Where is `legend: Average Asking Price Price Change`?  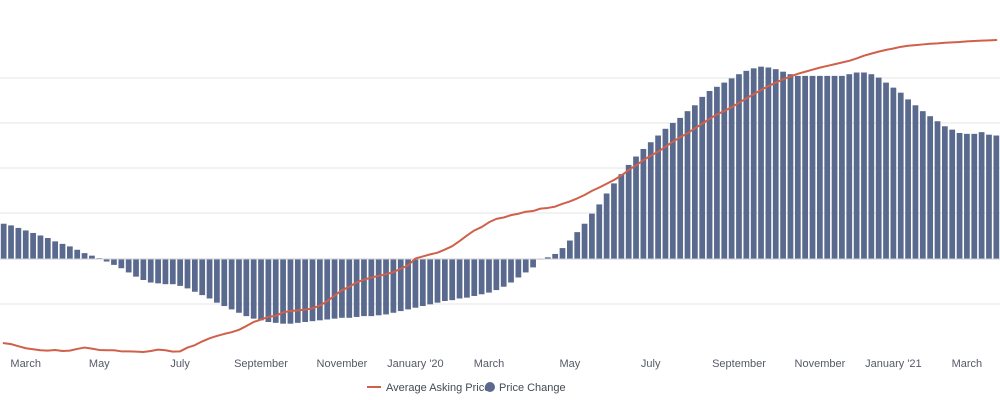 legend: Average Asking Price Price Change is located at coordinates (466, 388).